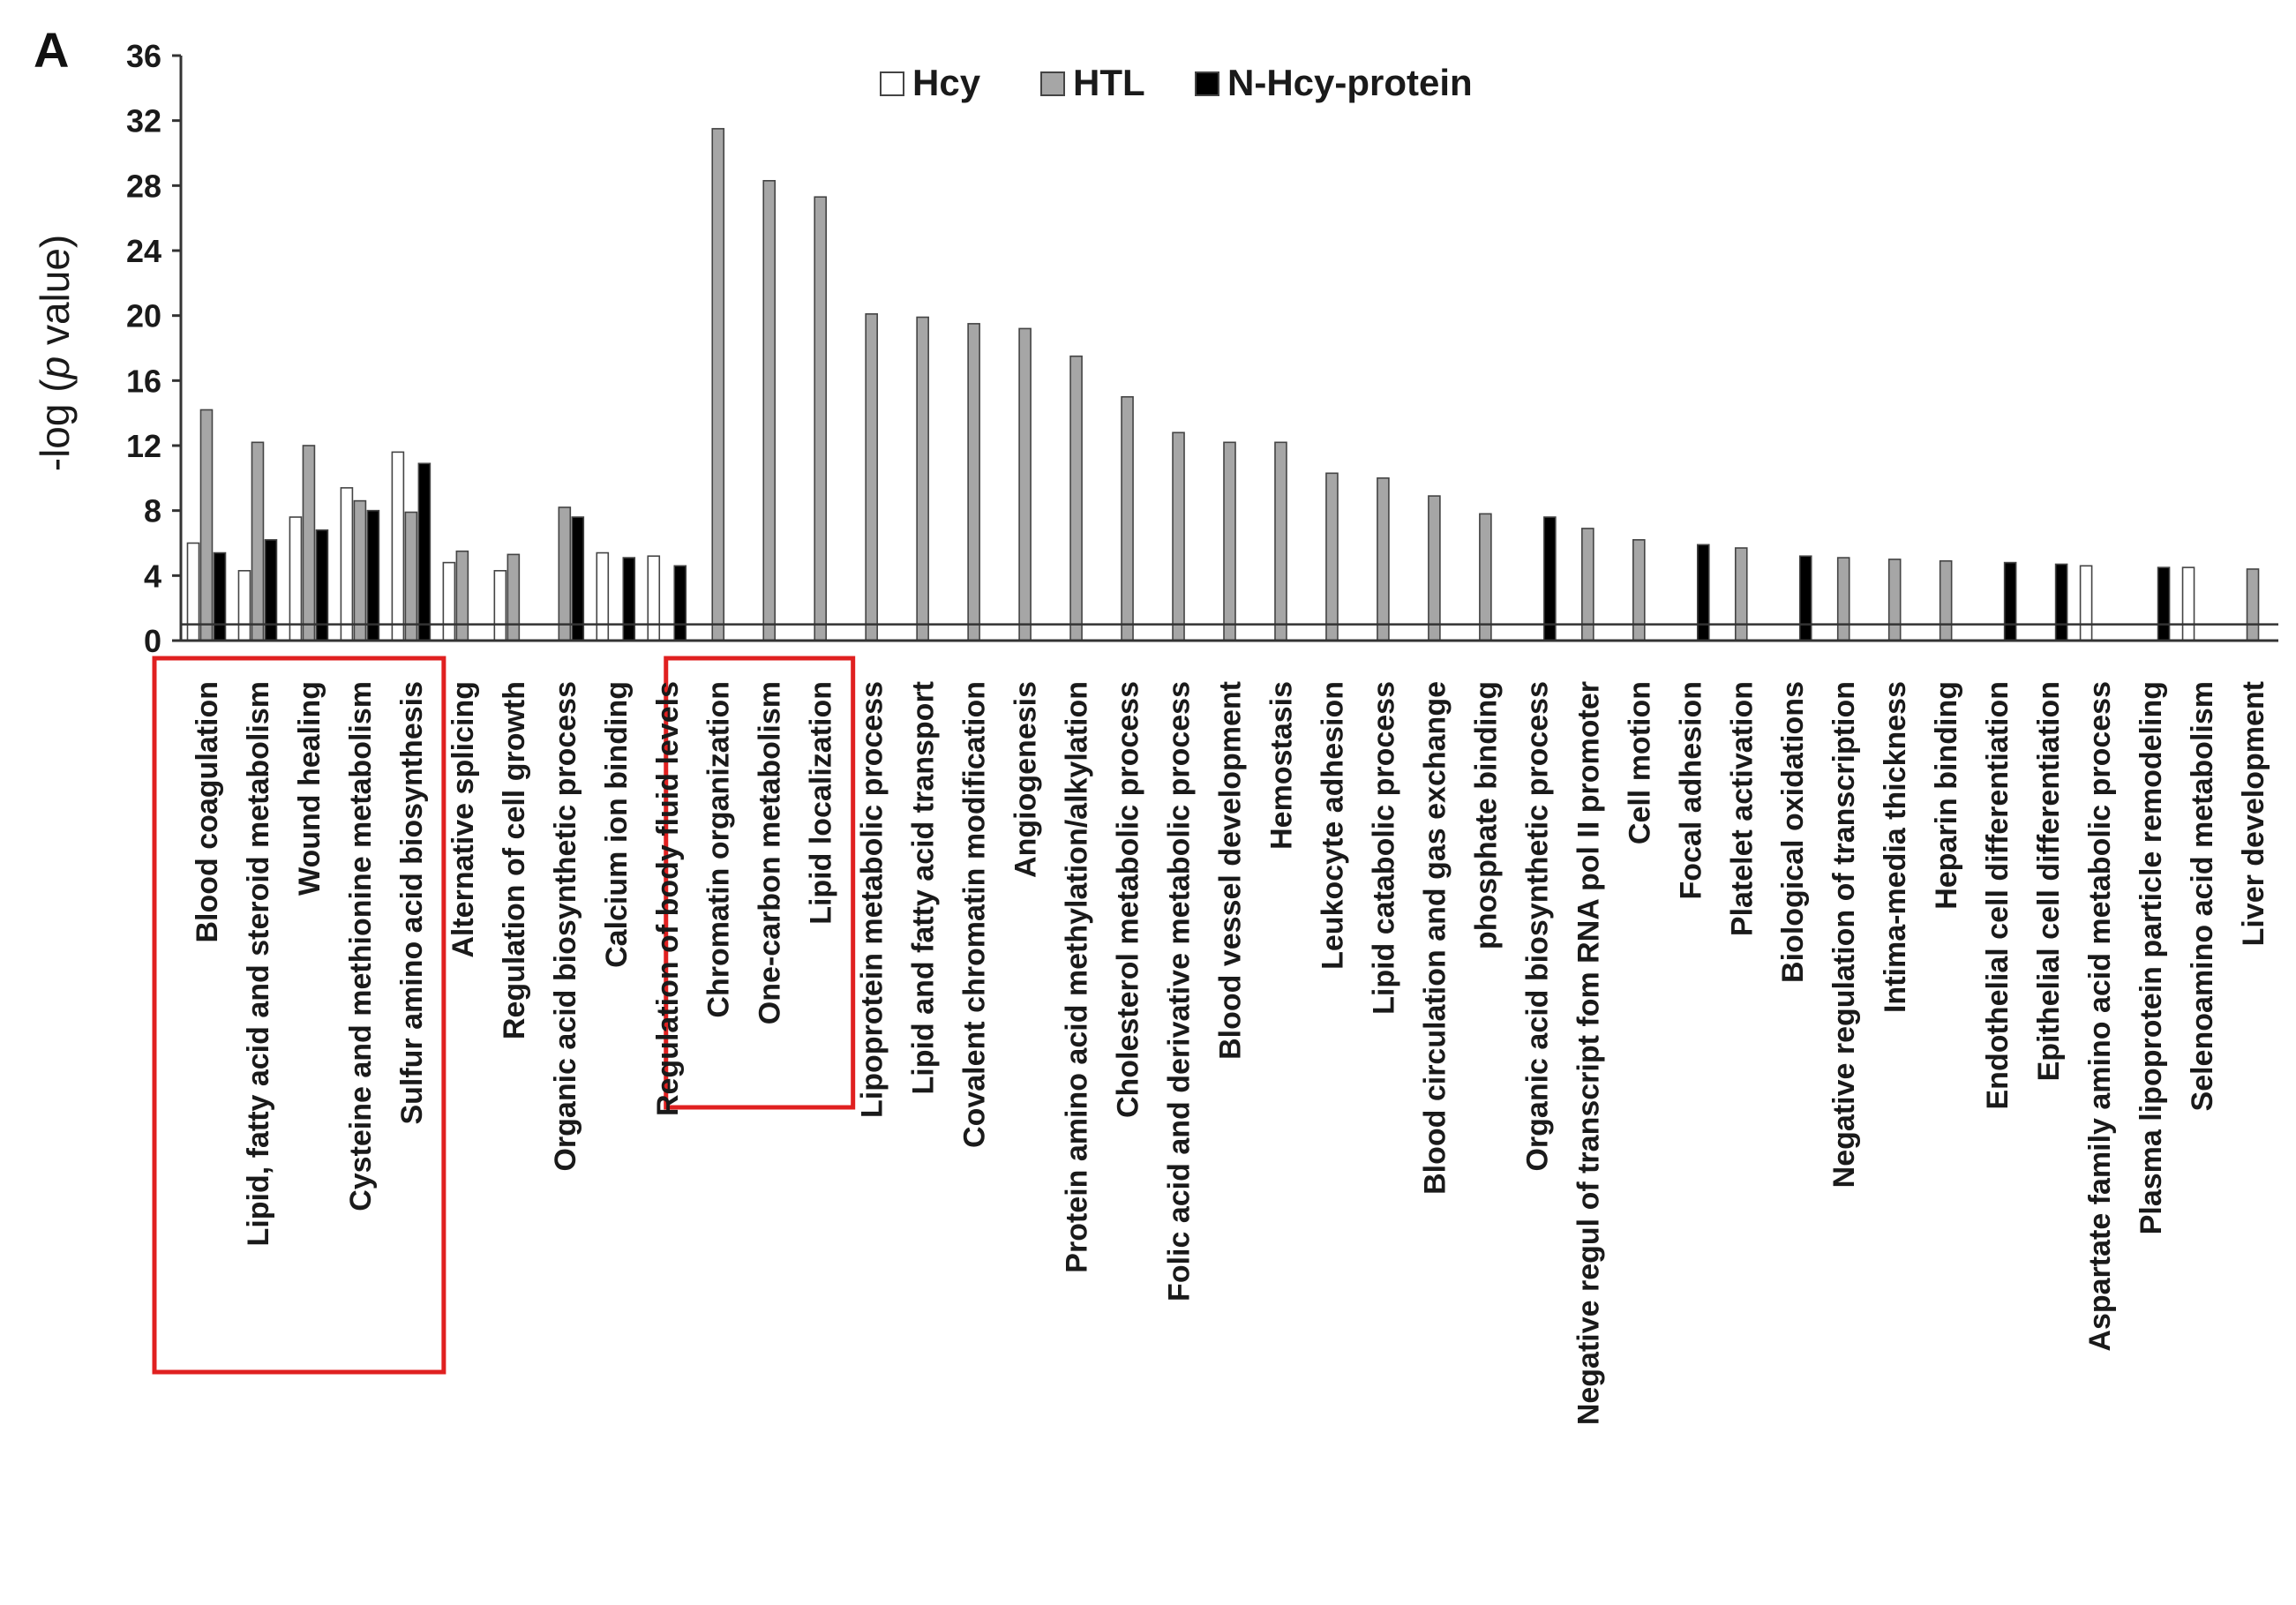 The image size is (2296, 1605). What do you see at coordinates (946, 82) in the screenshot?
I see `legend-label: Hcy` at bounding box center [946, 82].